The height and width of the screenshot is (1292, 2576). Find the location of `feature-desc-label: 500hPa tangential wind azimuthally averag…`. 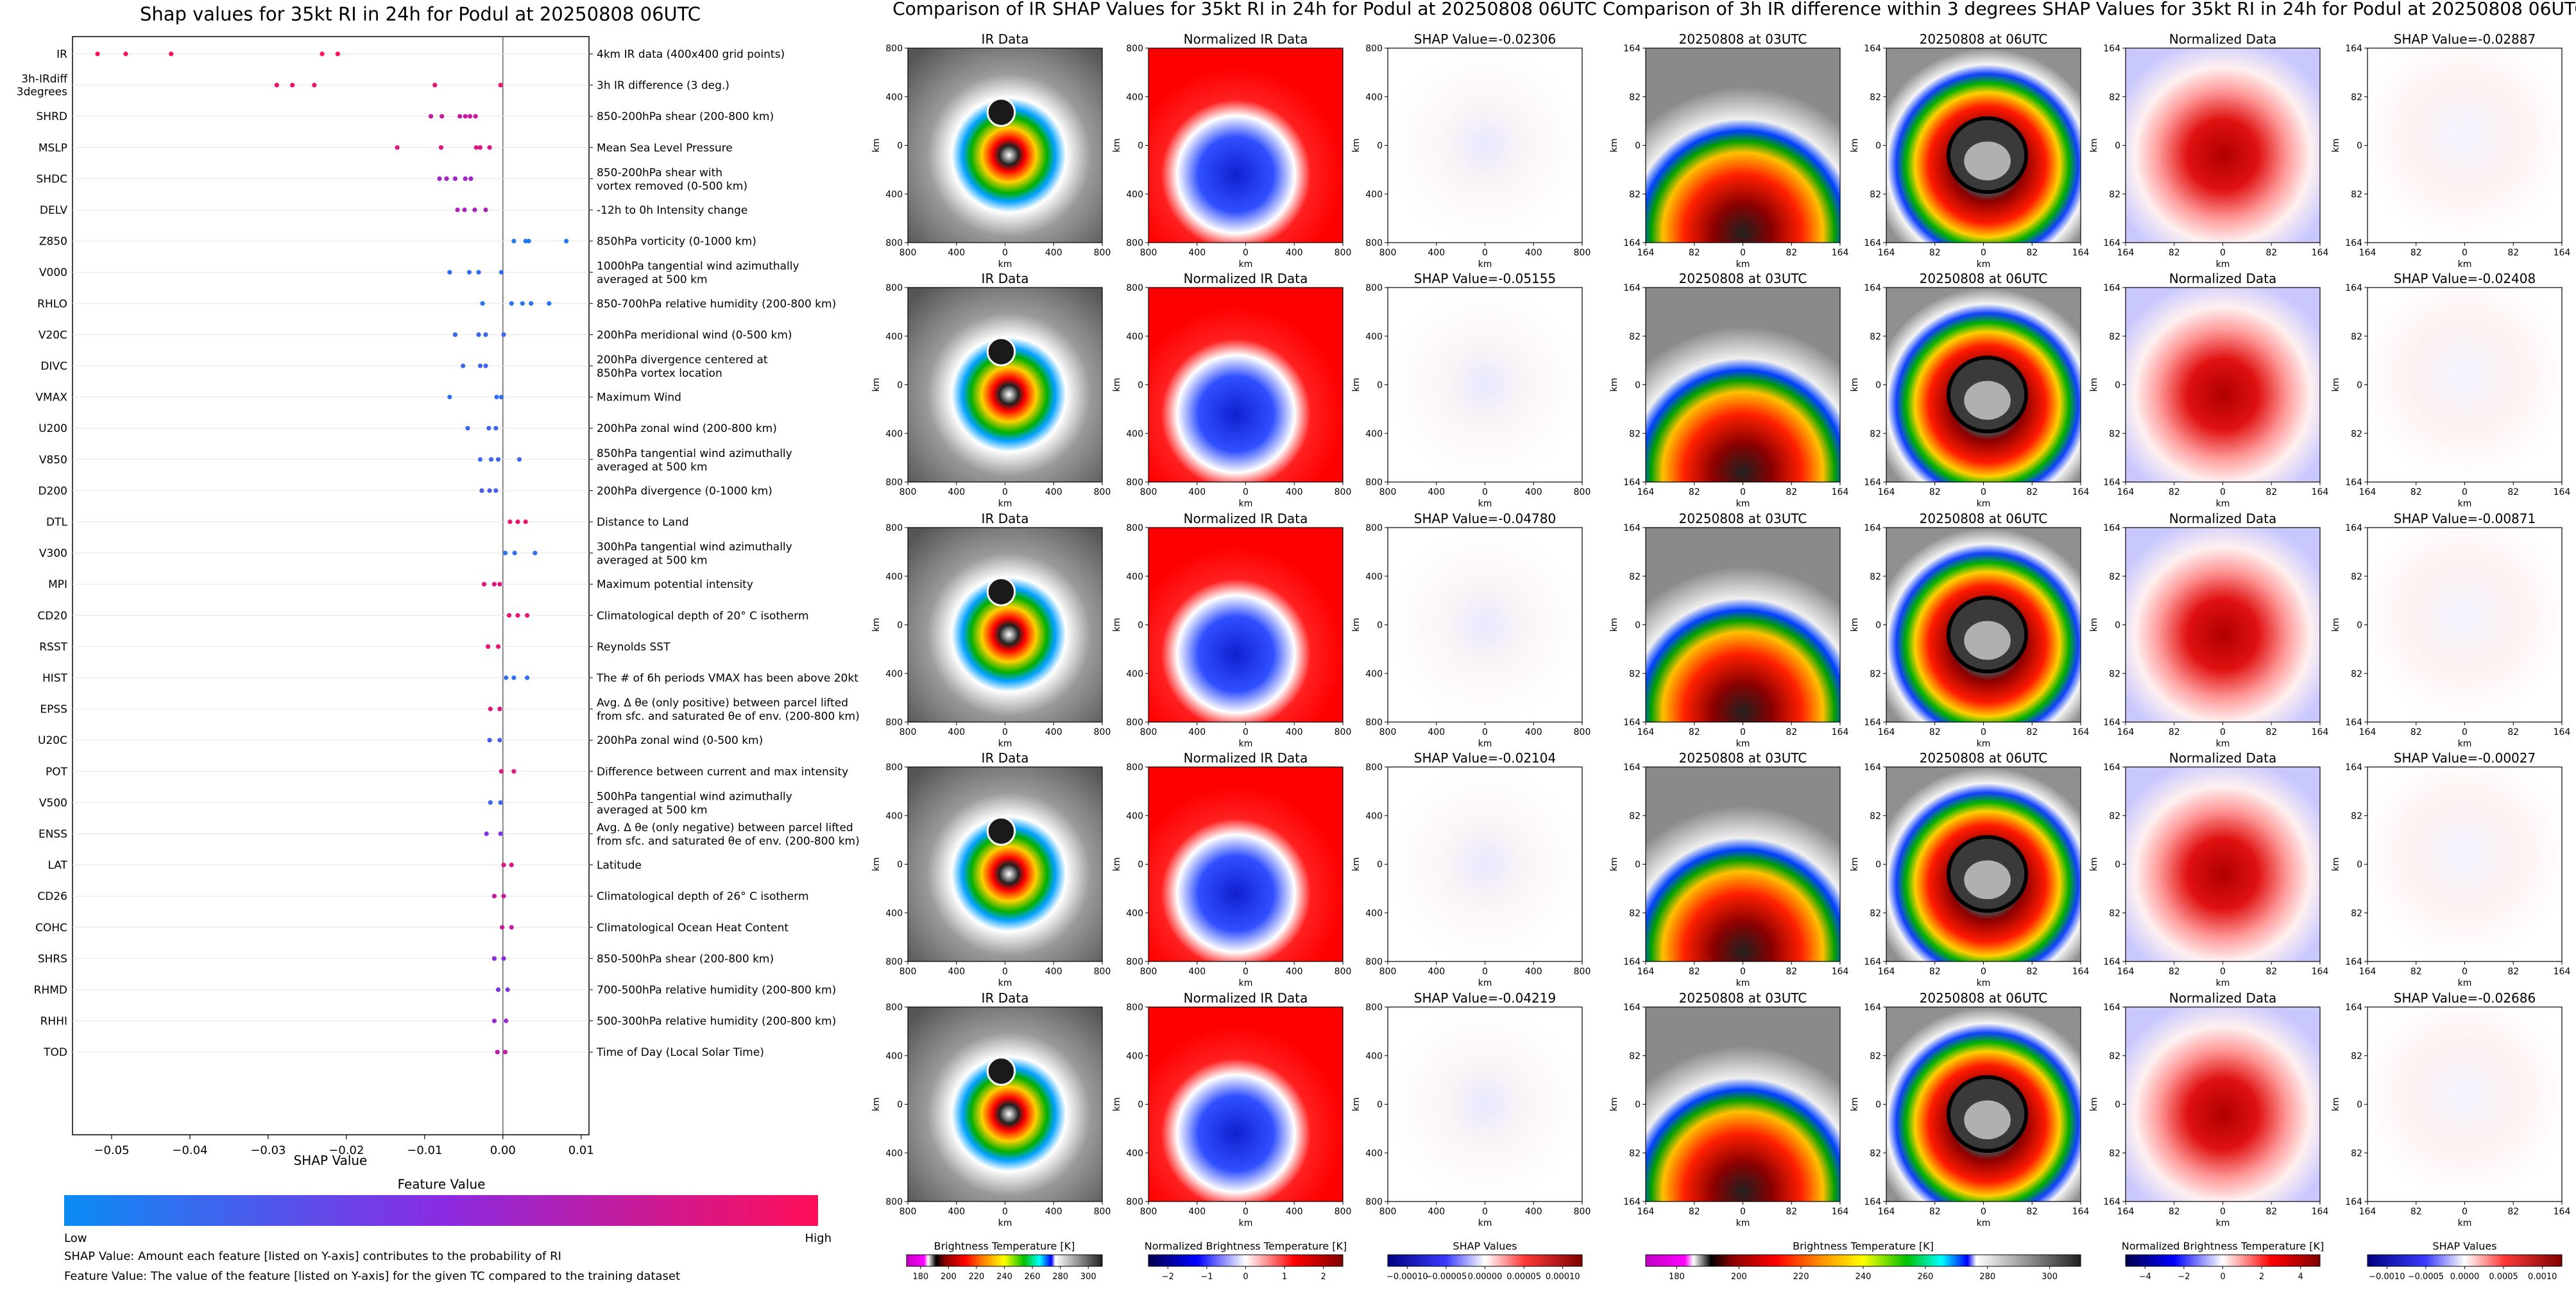

feature-desc-label: 500hPa tangential wind azimuthally averag… is located at coordinates (694, 803).